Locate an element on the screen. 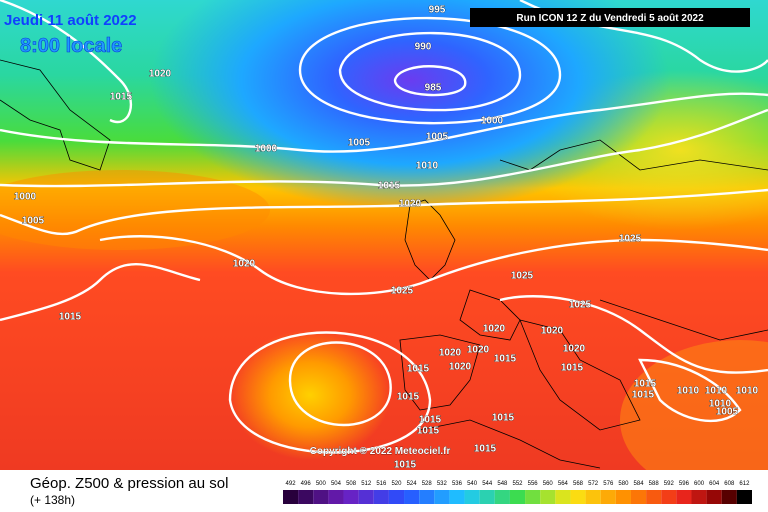 The width and height of the screenshot is (768, 512). scale-label: 556 is located at coordinates (533, 484).